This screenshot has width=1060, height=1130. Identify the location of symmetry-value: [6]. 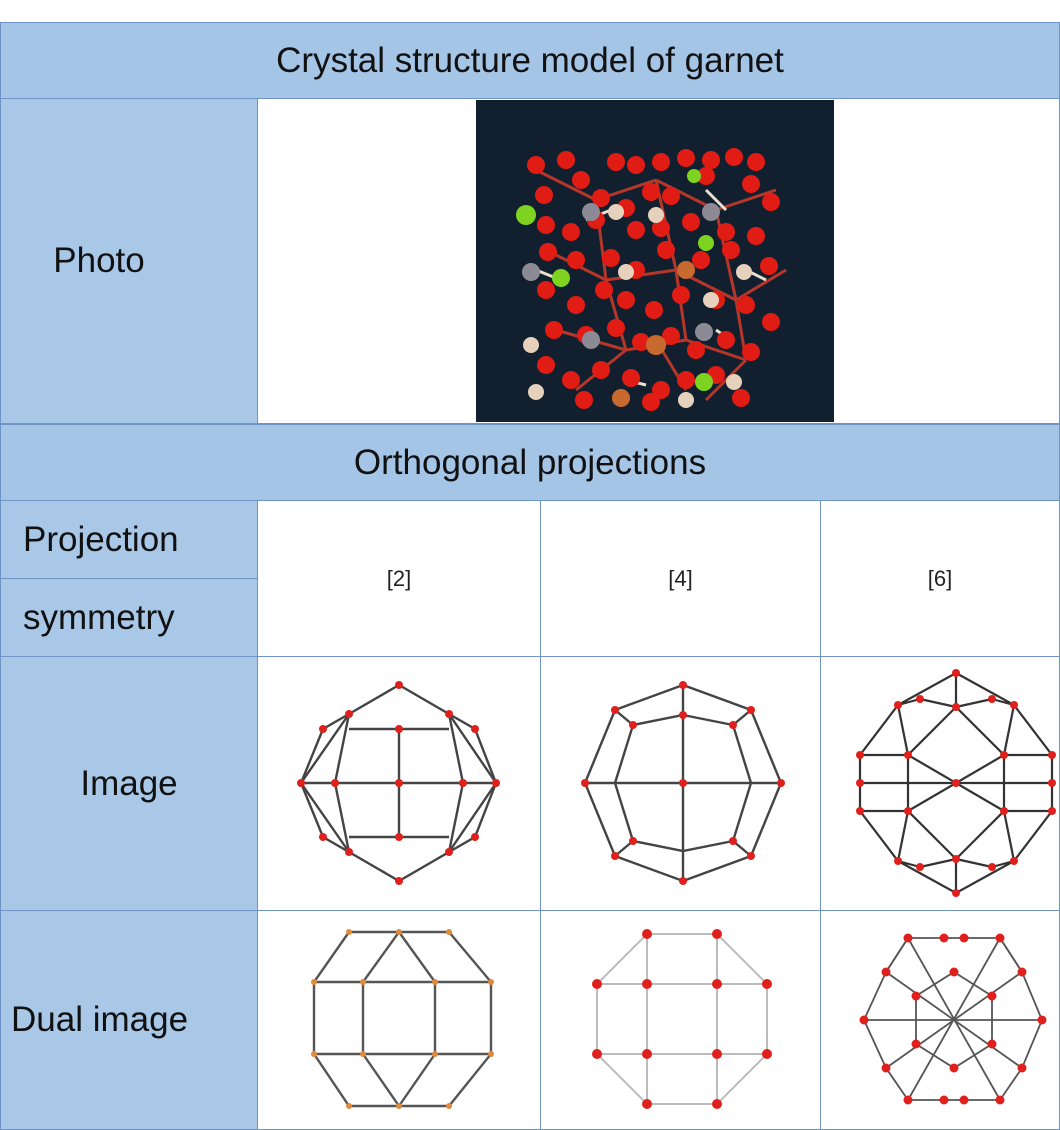
(940, 578).